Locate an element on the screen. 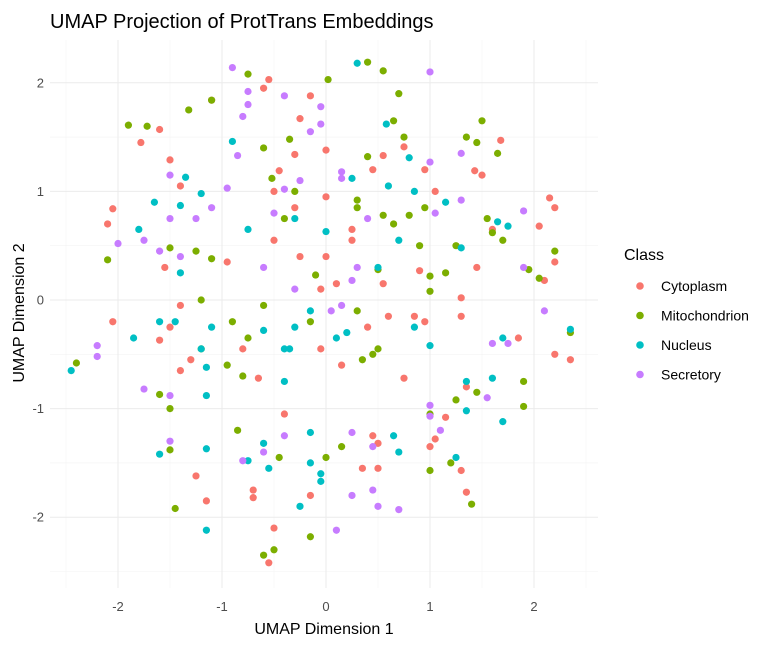 Image resolution: width=771 pixels, height=645 pixels. y-axis-title: UMAP Dimension 2 is located at coordinates (19, 312).